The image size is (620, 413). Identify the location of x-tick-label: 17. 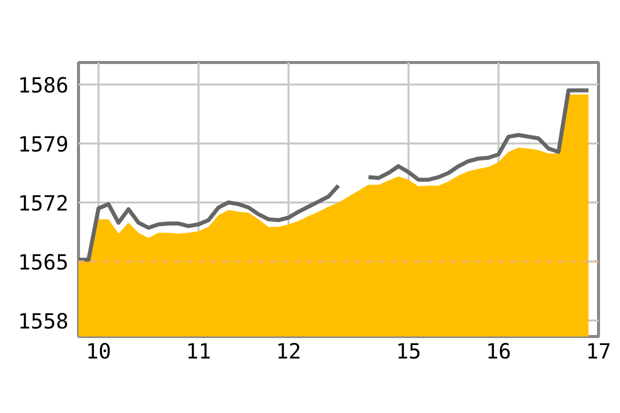
(599, 352).